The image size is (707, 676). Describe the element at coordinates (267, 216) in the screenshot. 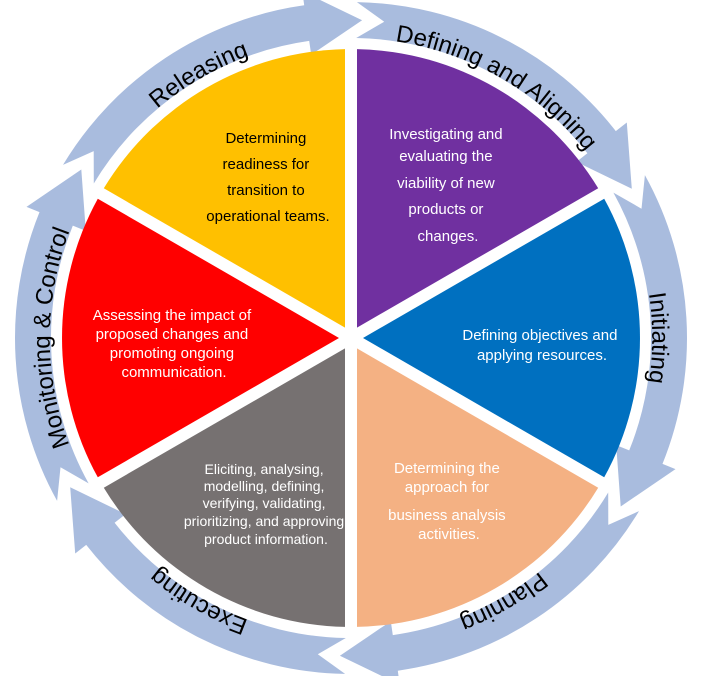

I see `description-line: operational teams.` at that location.